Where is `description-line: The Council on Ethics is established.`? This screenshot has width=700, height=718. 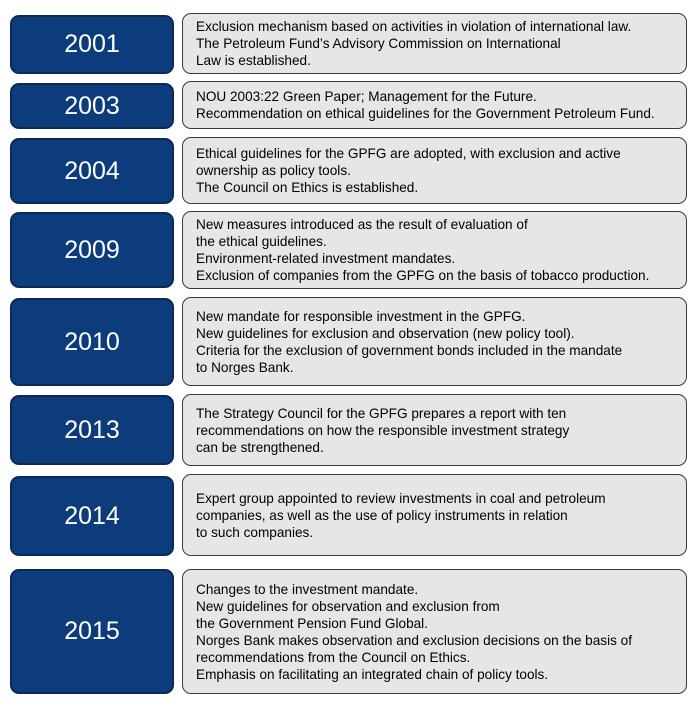
description-line: The Council on Ethics is established. is located at coordinates (307, 187).